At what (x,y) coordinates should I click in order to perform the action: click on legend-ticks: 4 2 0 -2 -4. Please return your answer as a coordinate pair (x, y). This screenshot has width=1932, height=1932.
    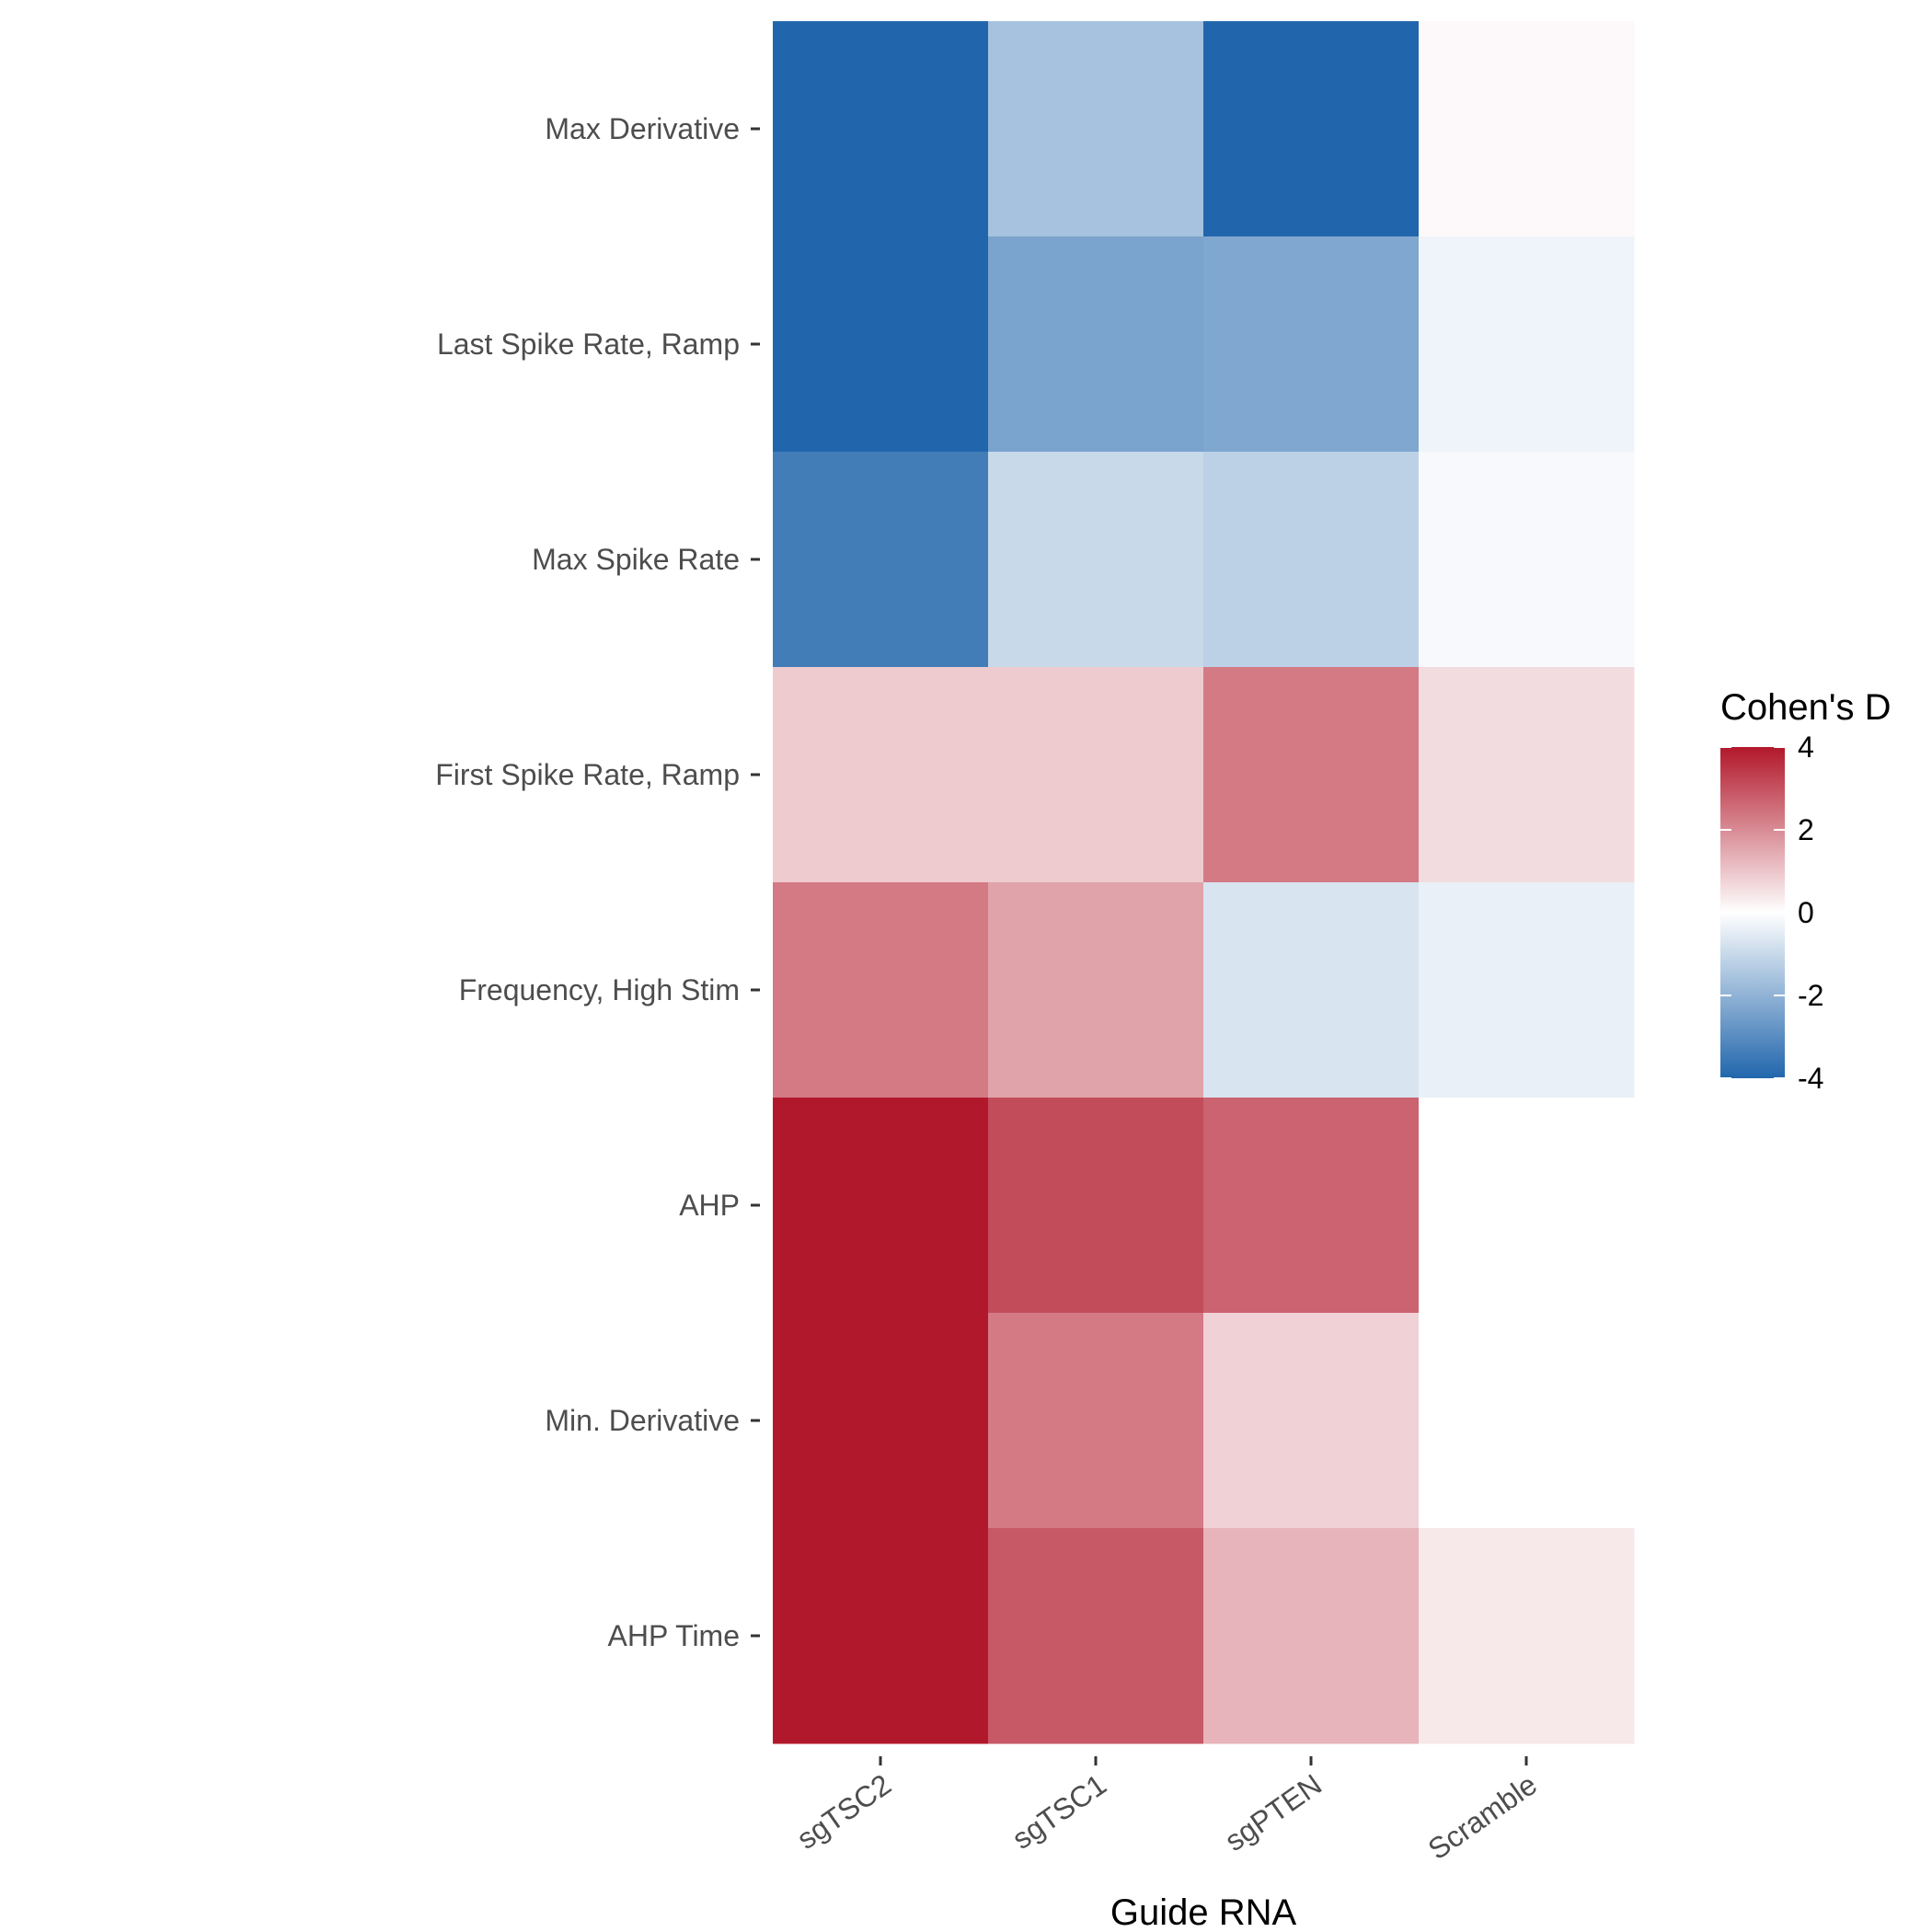
    Looking at the image, I should click on (1771, 912).